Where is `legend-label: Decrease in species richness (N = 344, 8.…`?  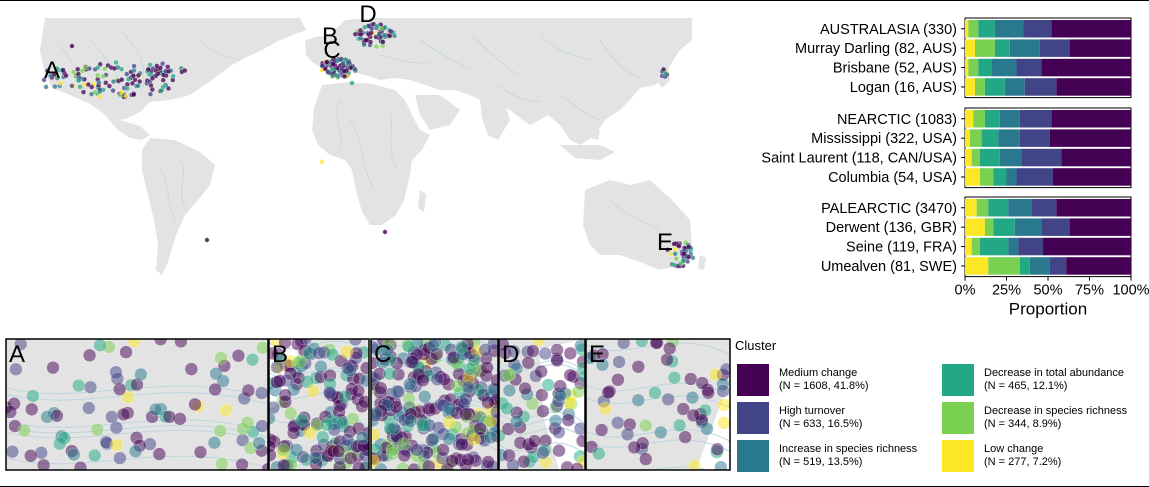
legend-label: Decrease in species richness (N = 344, 8.… is located at coordinates (1055, 418).